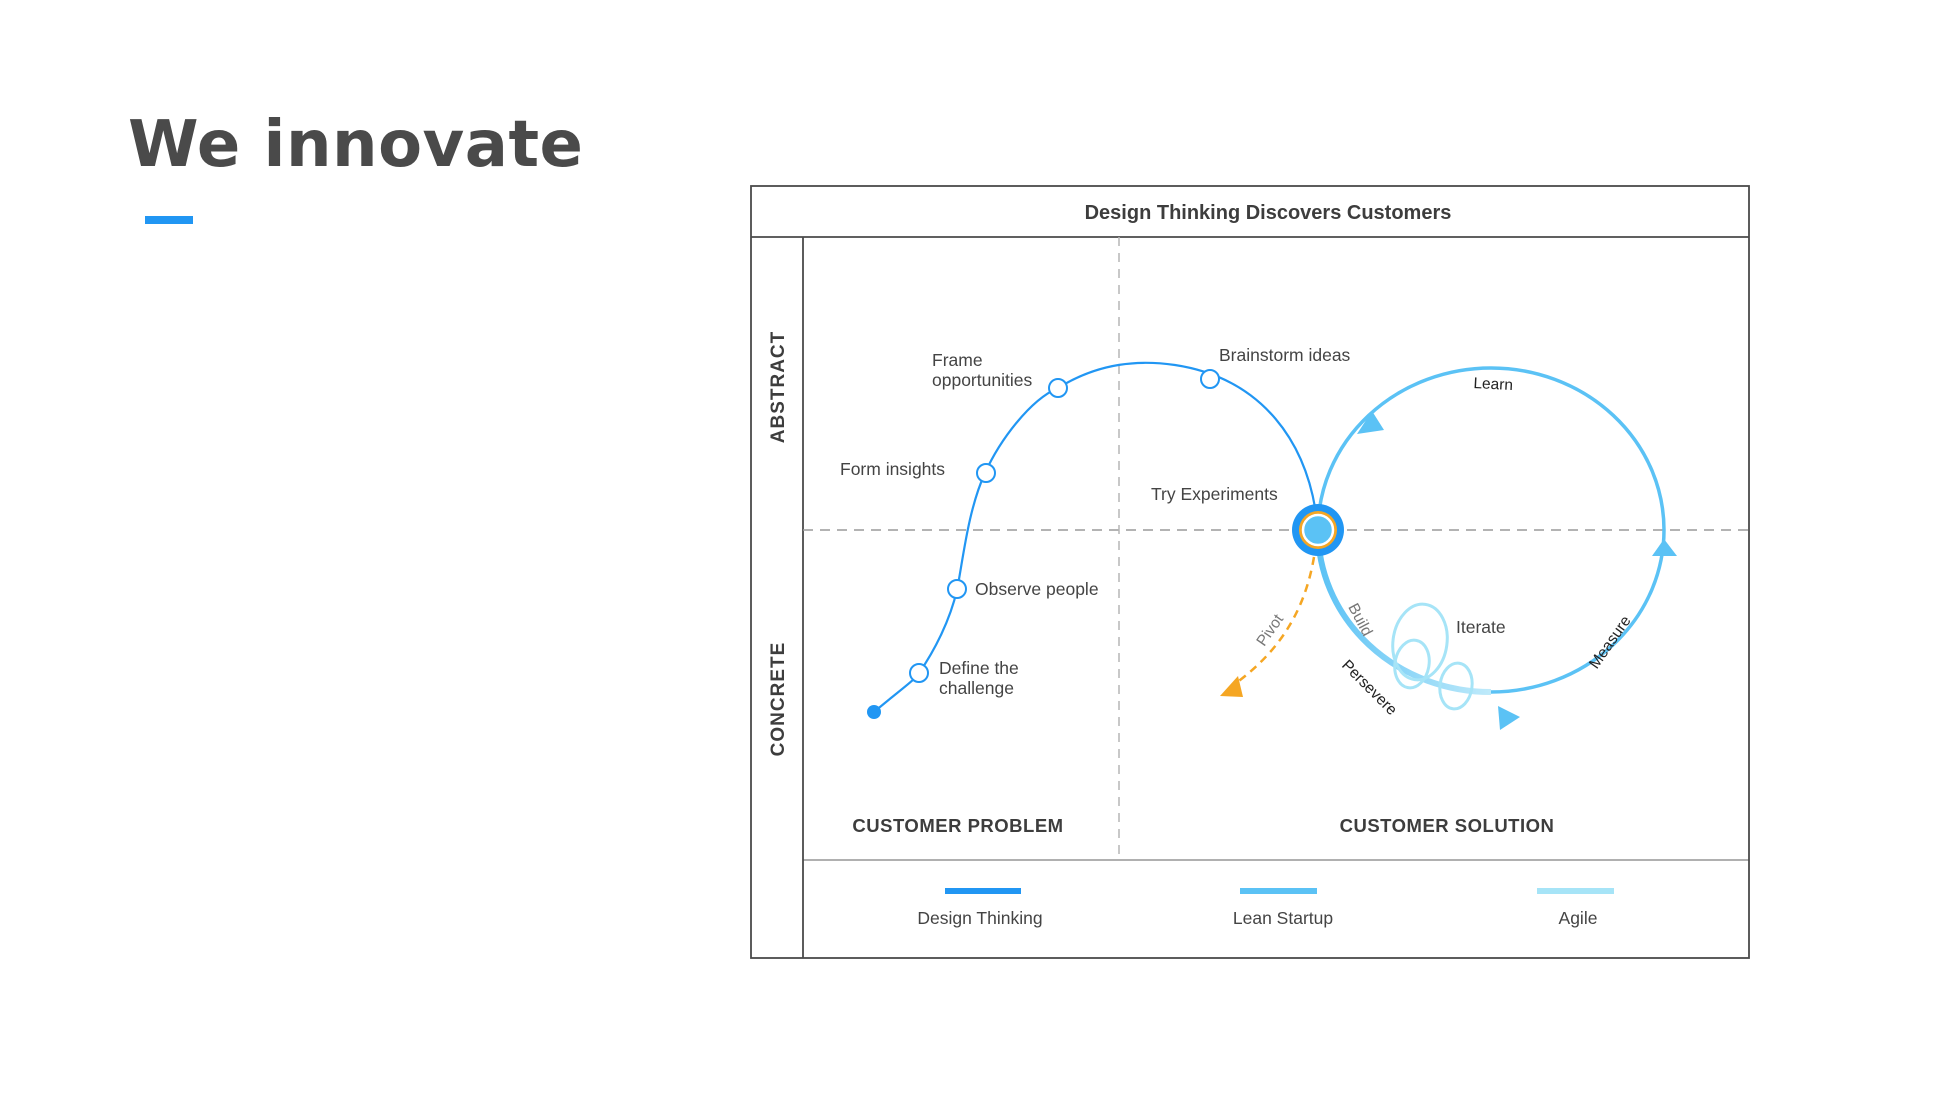 The image size is (1953, 1098). Describe the element at coordinates (1270, 630) in the screenshot. I see `loop-label-pivot: Pivot` at that location.